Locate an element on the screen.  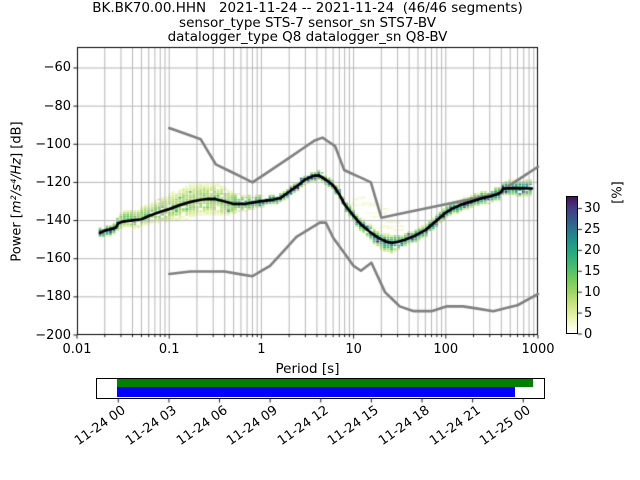
y-tick-label: −80 is located at coordinates (57, 106).